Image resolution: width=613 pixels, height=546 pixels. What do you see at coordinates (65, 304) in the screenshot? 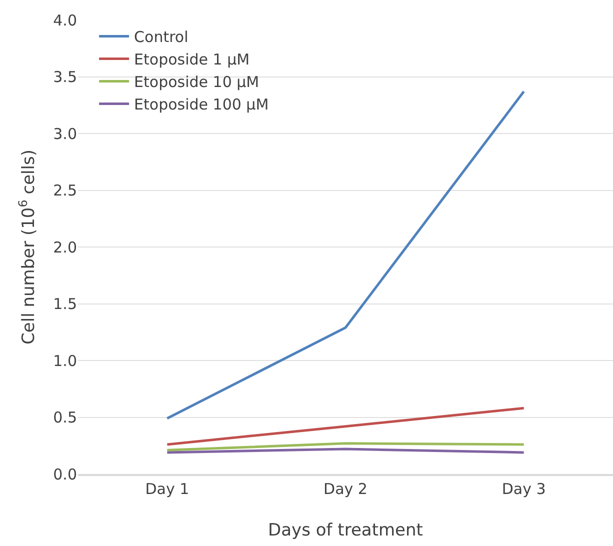
I see `y-tick-label: 1.5` at bounding box center [65, 304].